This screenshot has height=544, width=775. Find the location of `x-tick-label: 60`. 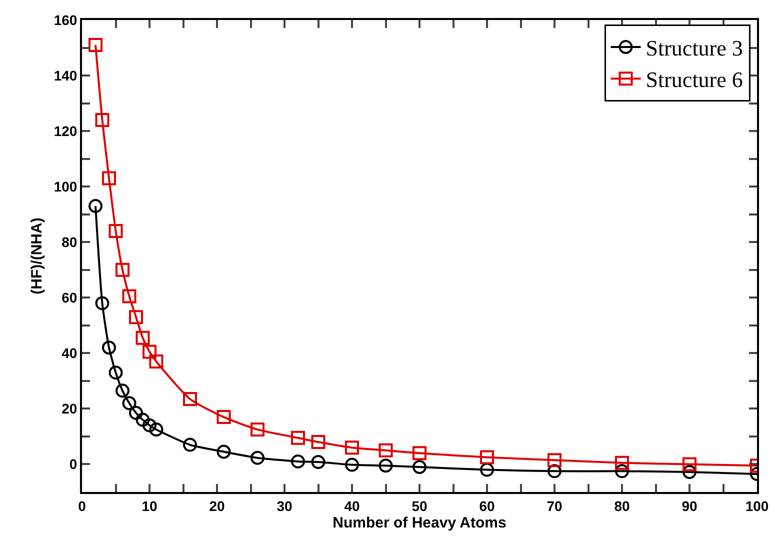

x-tick-label: 60 is located at coordinates (487, 506).